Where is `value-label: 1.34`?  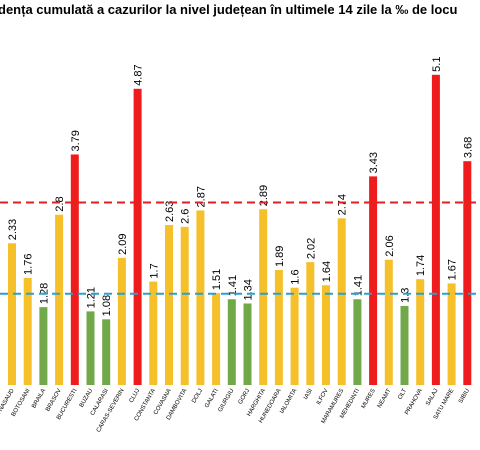
value-label: 1.34 is located at coordinates (249, 289).